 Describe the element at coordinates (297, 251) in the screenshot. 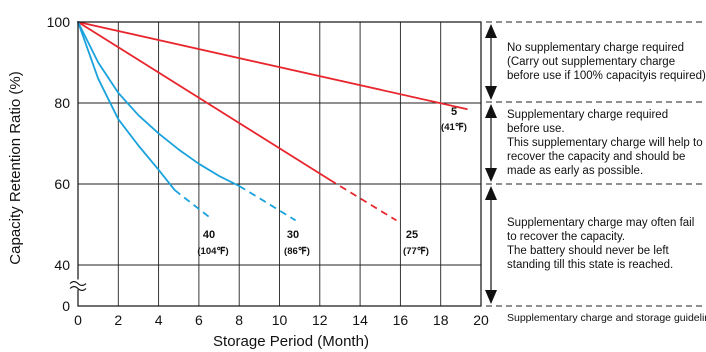

I see `temp-label-30-f: (86℉)` at that location.